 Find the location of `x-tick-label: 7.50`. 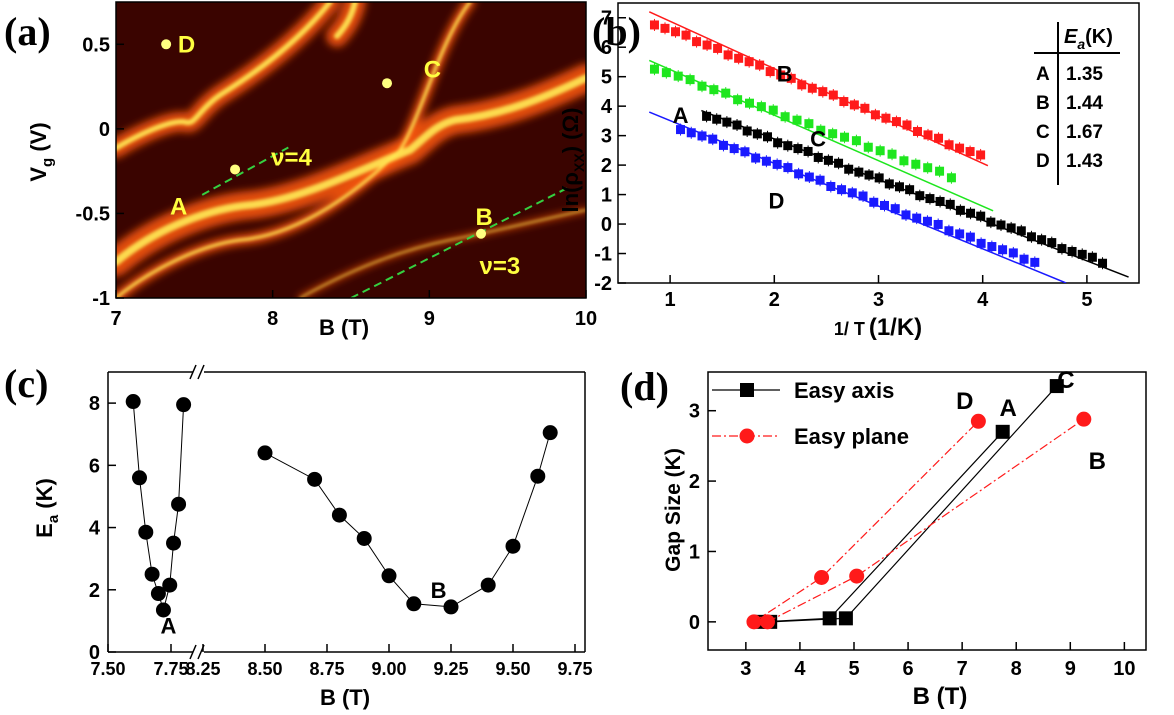

x-tick-label: 7.50 is located at coordinates (107, 669).